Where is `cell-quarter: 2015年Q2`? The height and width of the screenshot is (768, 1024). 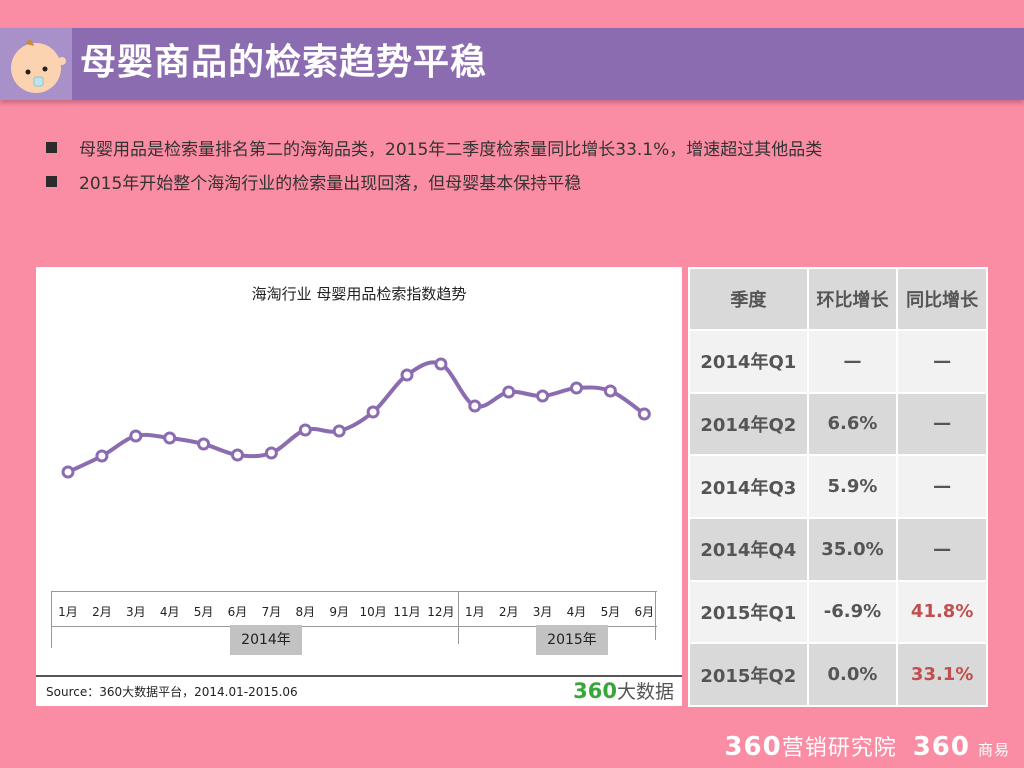
cell-quarter: 2015年Q2 is located at coordinates (748, 674).